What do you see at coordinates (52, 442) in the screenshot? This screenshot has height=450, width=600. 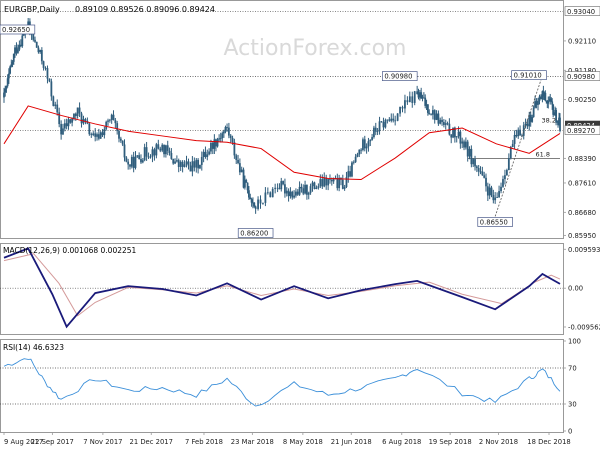 I see `x-tick-label: 22 Sep 2017` at bounding box center [52, 442].